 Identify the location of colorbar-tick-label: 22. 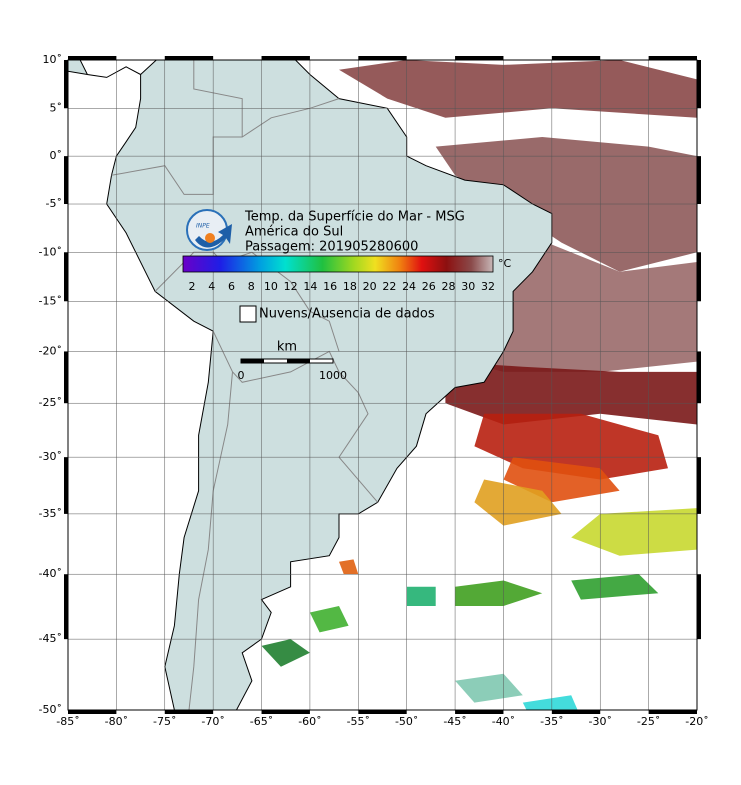
(389, 286).